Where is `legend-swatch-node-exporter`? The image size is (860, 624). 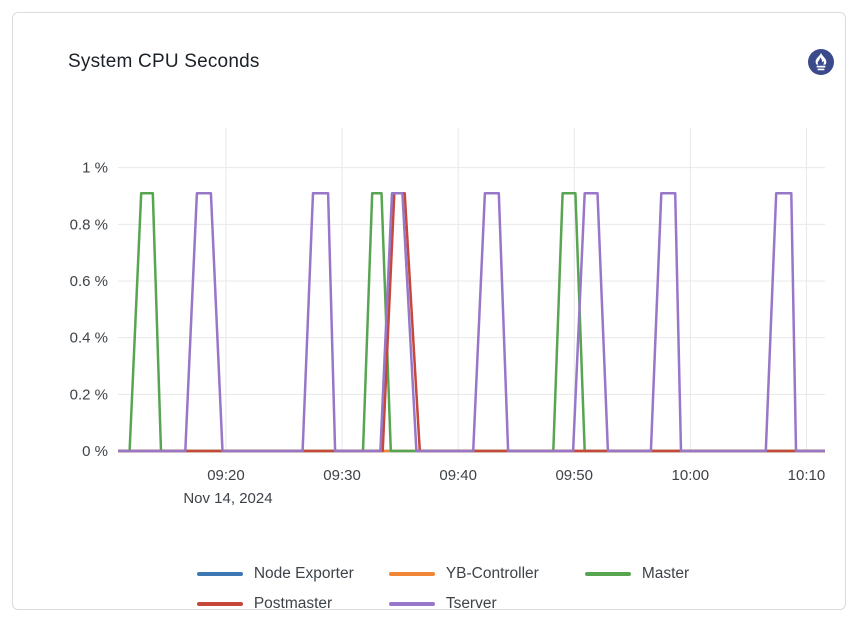 legend-swatch-node-exporter is located at coordinates (219, 573).